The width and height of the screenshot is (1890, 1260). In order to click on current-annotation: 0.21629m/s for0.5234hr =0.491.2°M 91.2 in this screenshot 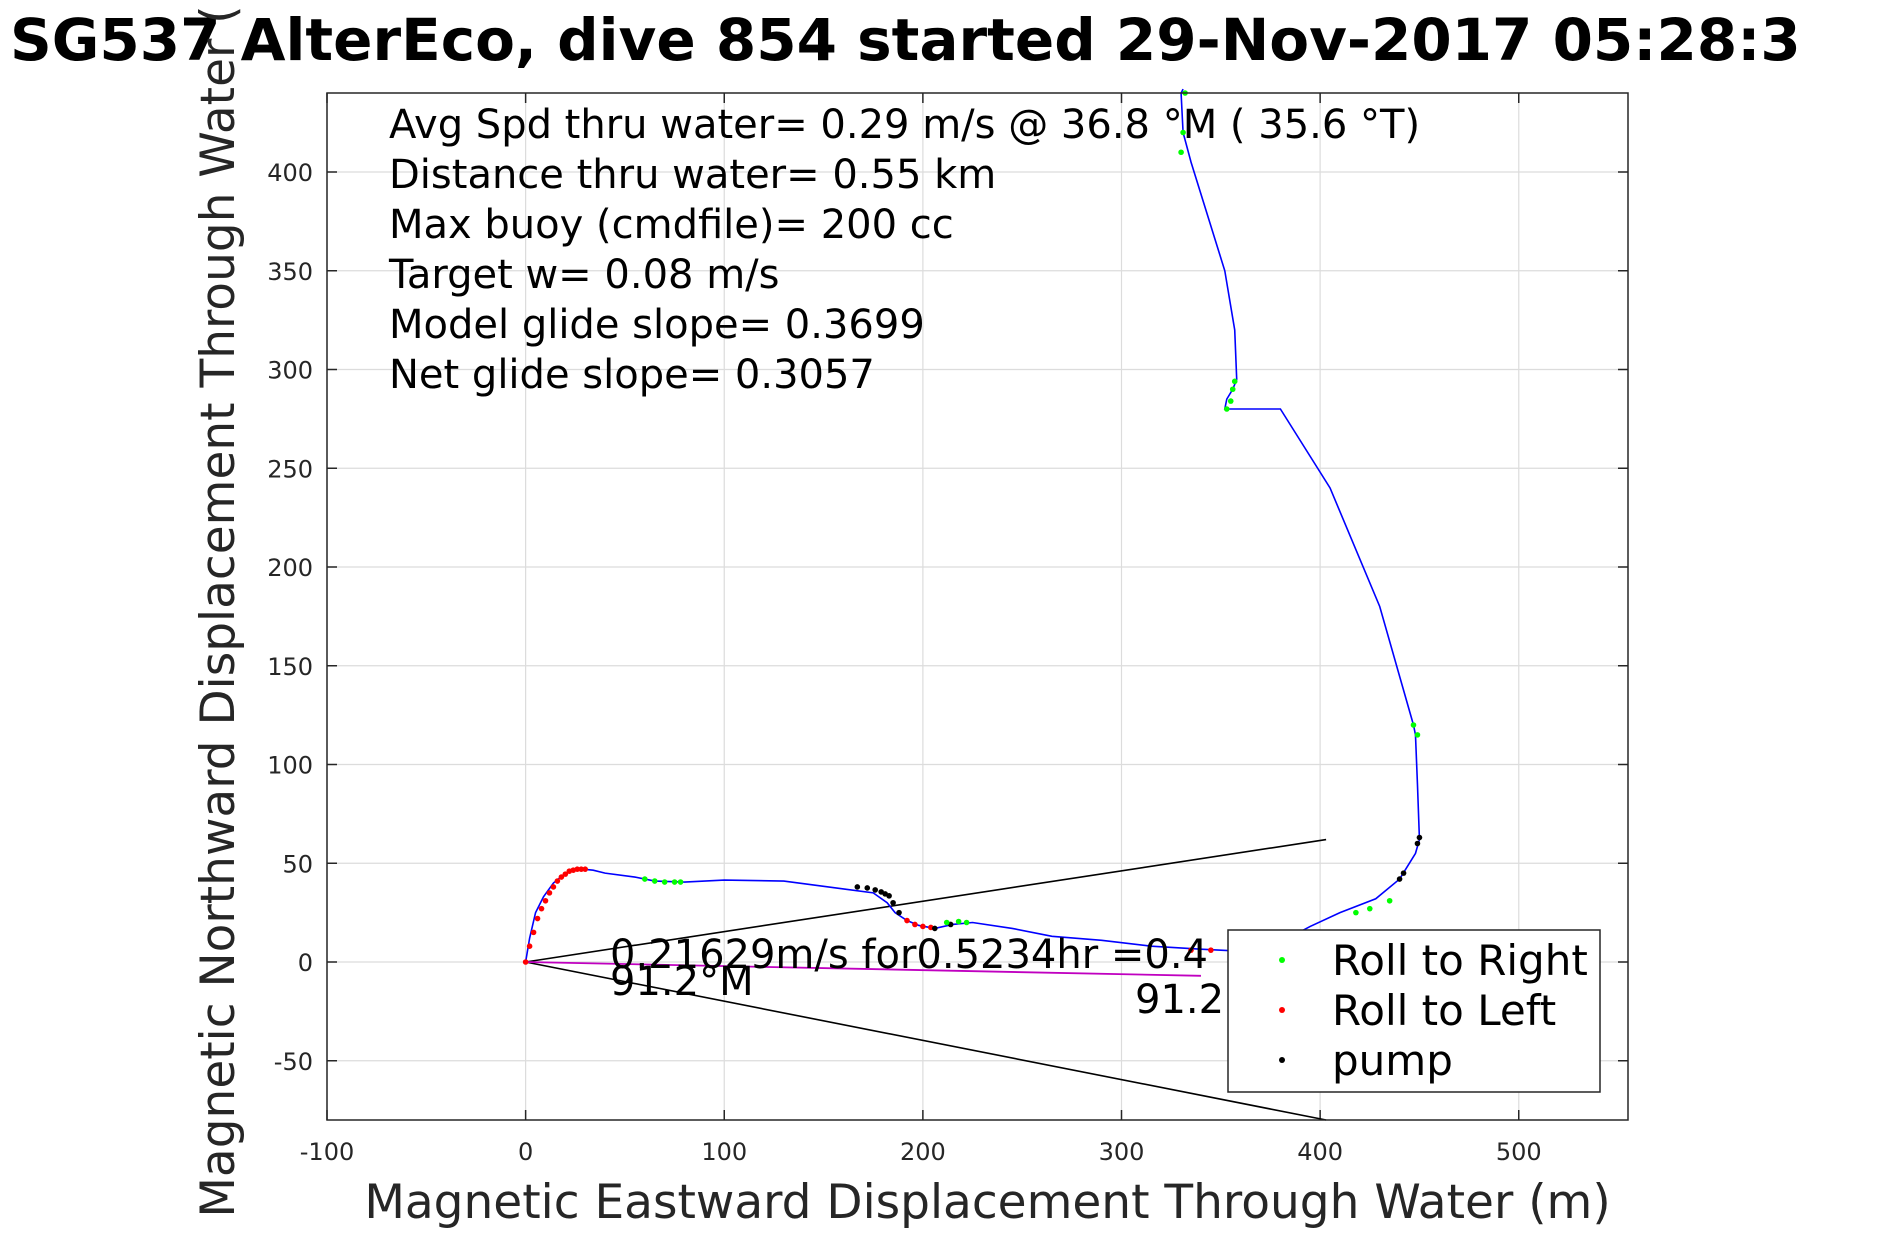, I will do `click(917, 977)`.